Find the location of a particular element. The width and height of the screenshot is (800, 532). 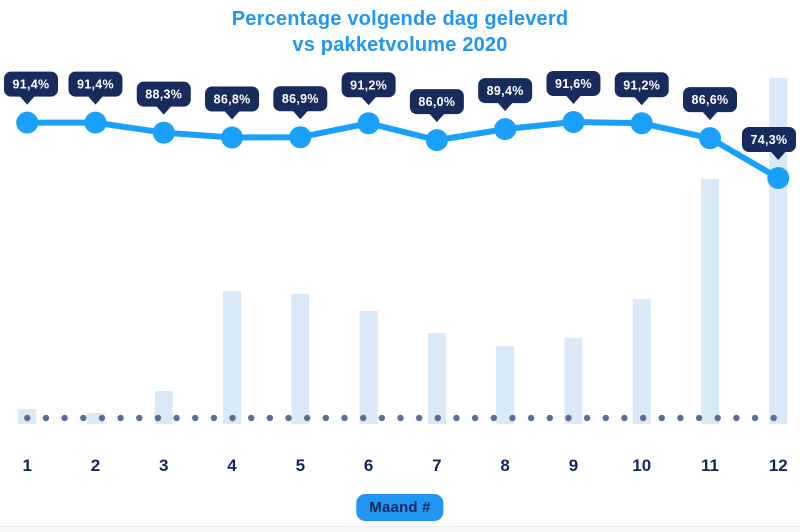

x-tick-label: 7 is located at coordinates (436, 465).